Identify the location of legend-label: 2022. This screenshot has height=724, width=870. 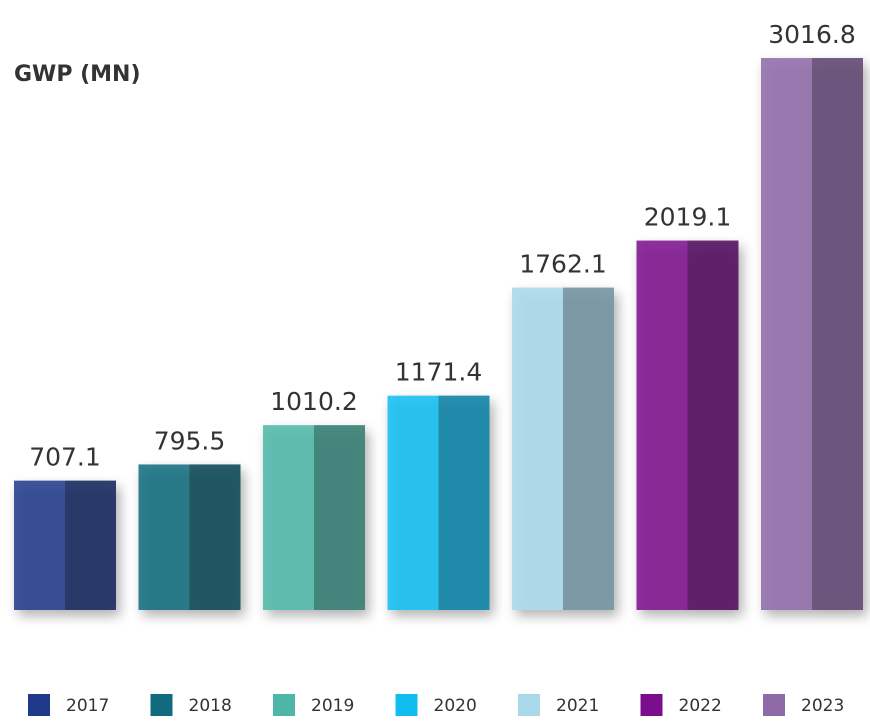
(700, 706).